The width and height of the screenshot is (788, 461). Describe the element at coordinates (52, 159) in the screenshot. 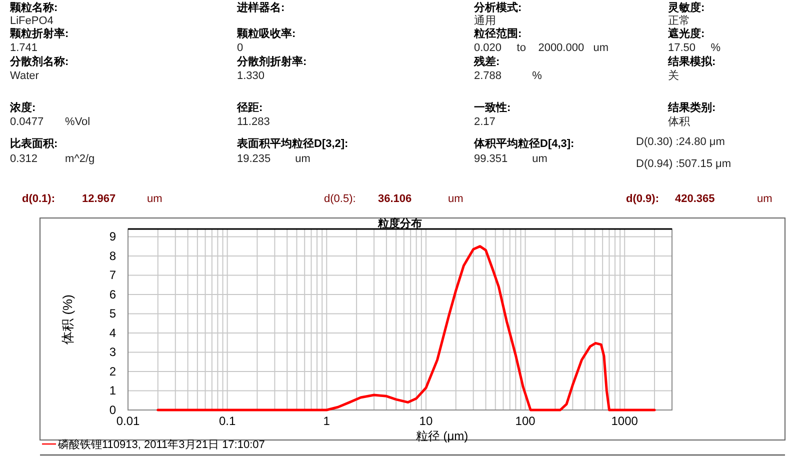

I see `text: 0.312 m^2/g` at that location.